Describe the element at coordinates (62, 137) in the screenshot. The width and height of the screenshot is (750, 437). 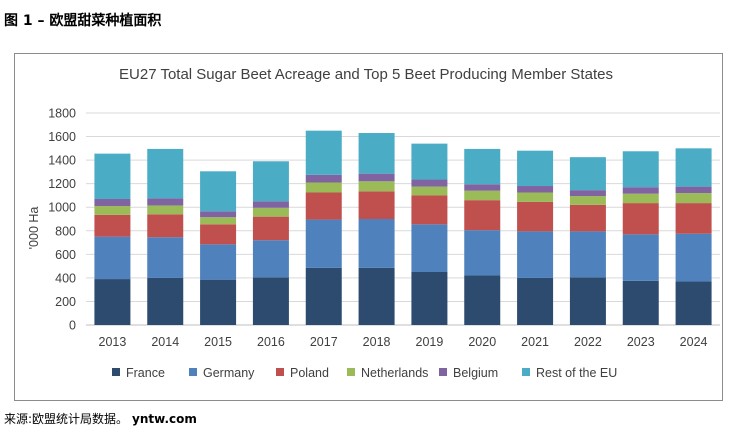
I see `y-tick-label: 1600` at that location.